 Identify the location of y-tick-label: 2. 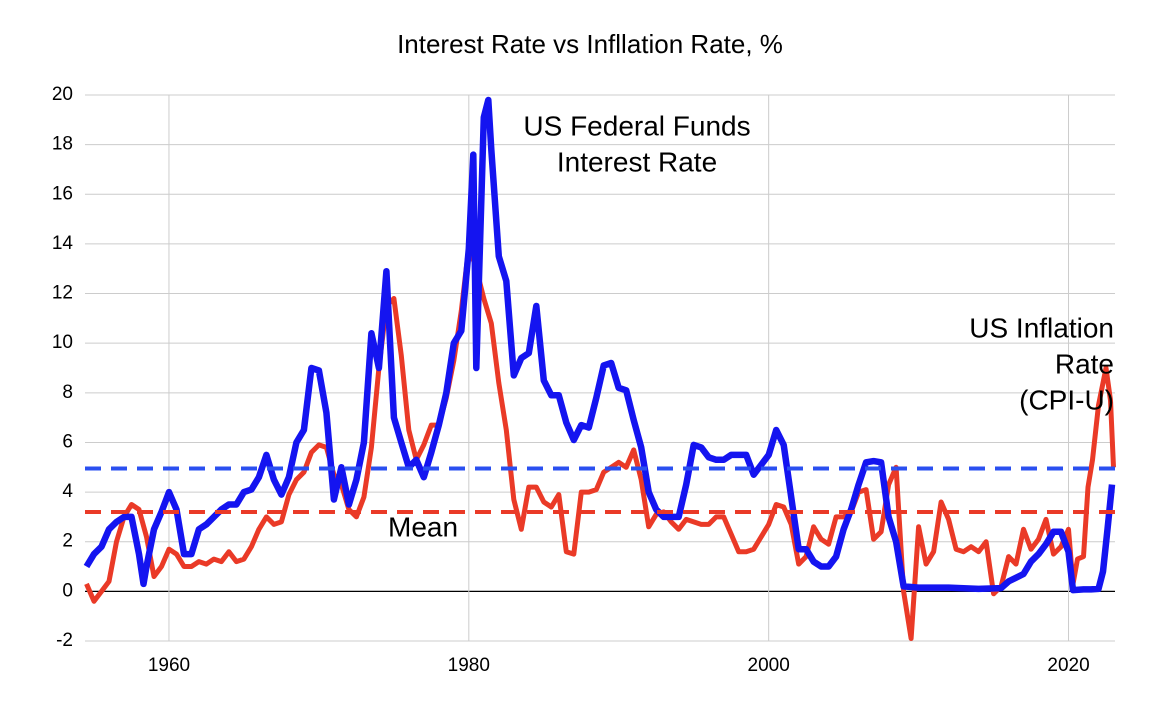
(67, 541).